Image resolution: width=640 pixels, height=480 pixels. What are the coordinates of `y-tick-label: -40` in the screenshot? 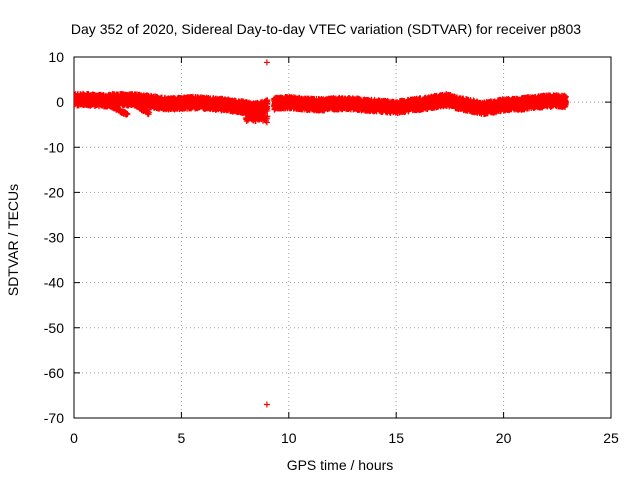 It's located at (54, 283).